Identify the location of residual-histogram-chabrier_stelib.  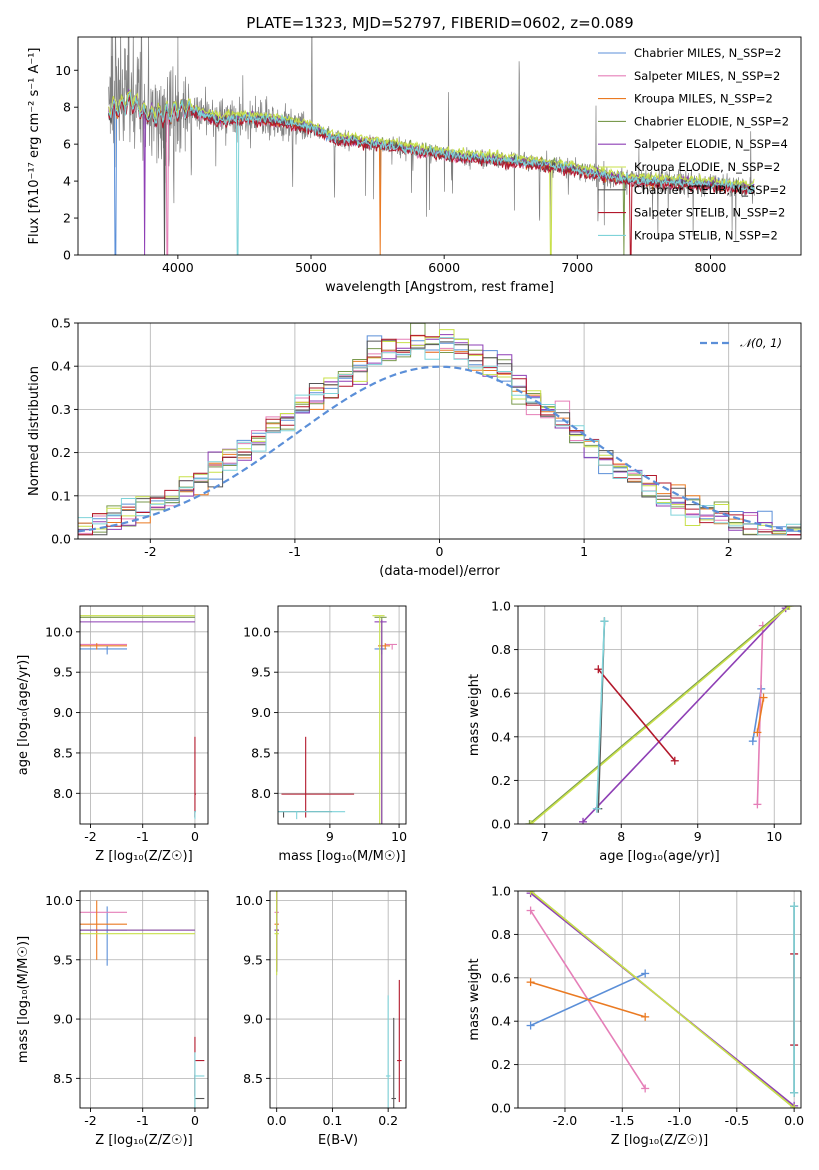
(439, 437).